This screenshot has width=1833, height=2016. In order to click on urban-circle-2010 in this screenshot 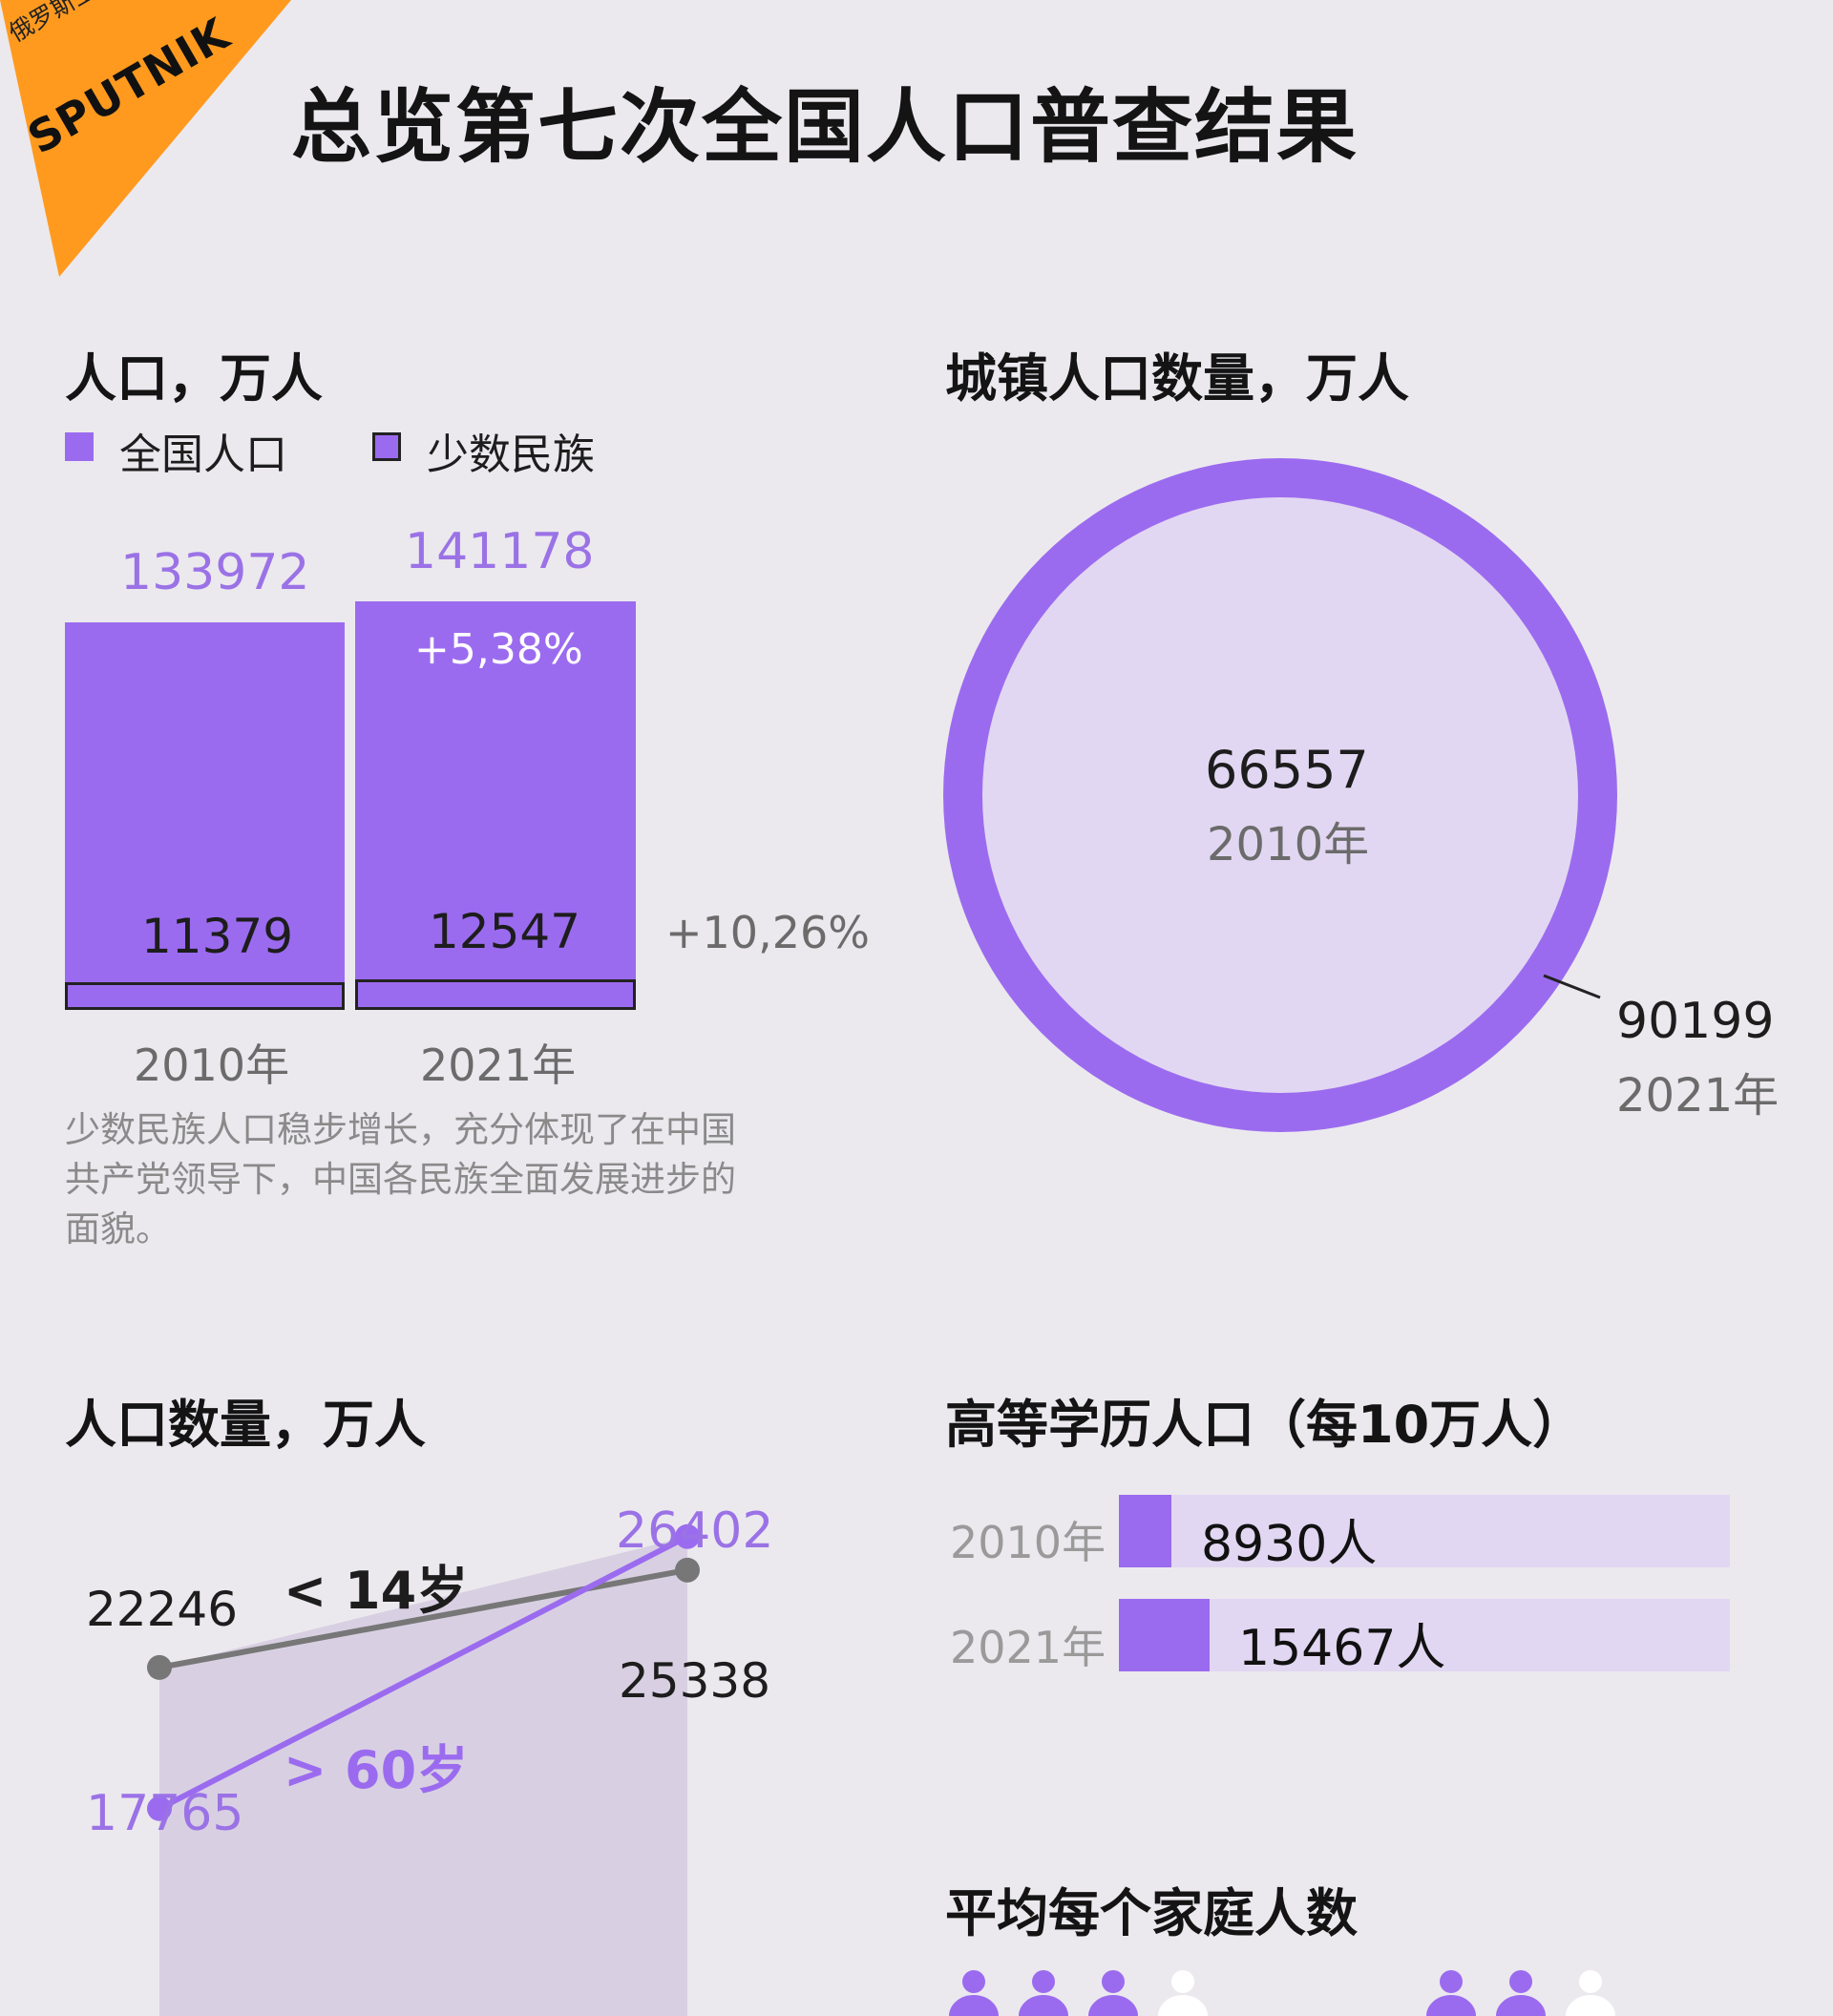, I will do `click(1280, 795)`.